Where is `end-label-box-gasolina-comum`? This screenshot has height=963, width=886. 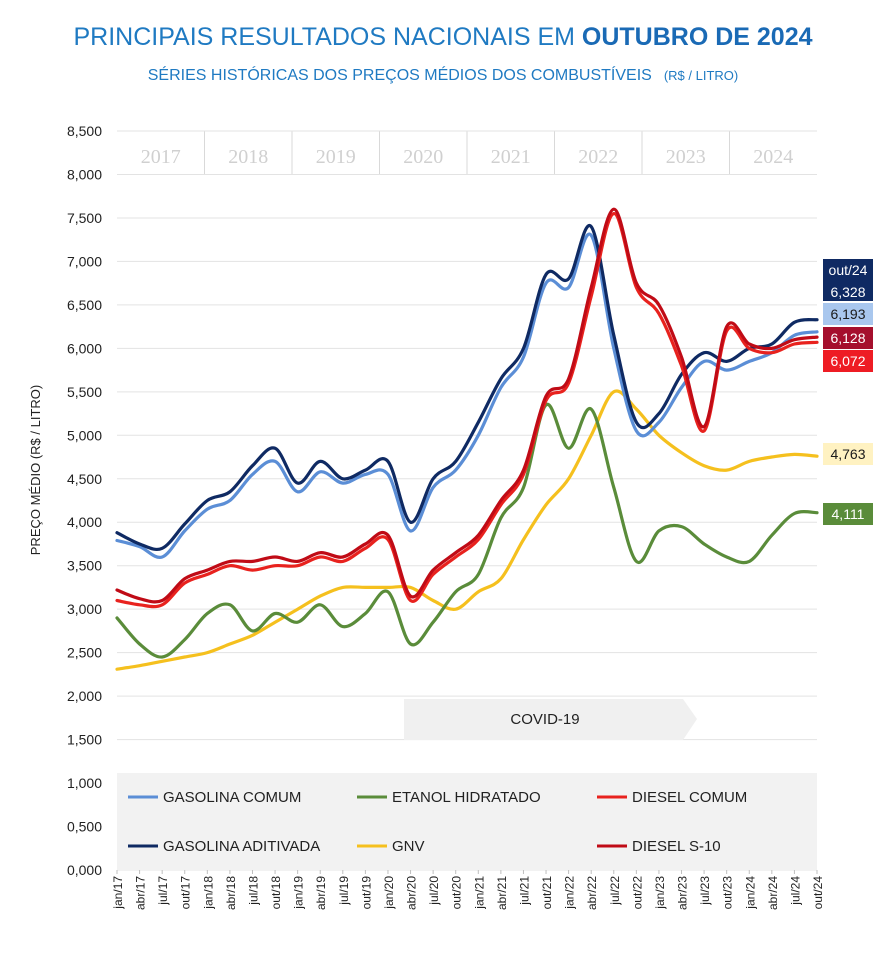 end-label-box-gasolina-comum is located at coordinates (848, 314).